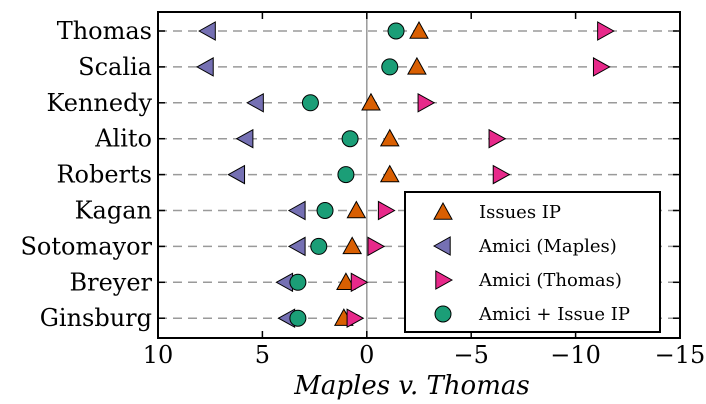 Image resolution: width=706 pixels, height=404 pixels. Describe the element at coordinates (355, 318) in the screenshot. I see `data-point-triangle-right-ginsburg` at that location.